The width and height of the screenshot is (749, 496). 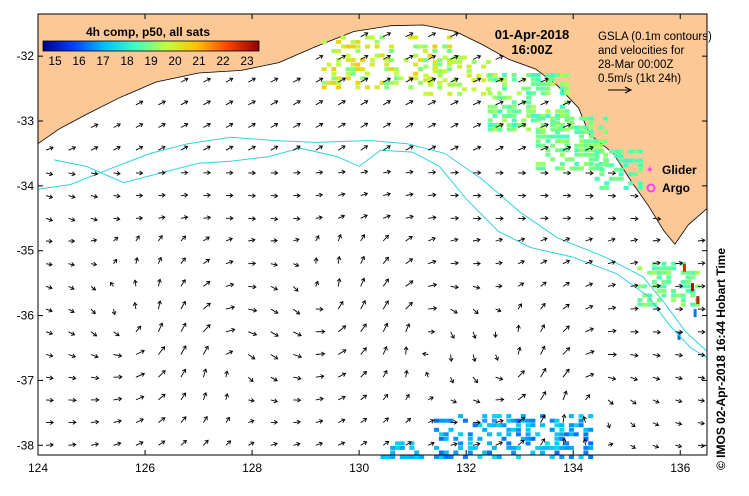 What do you see at coordinates (676, 188) in the screenshot?
I see `argo-label: Argo` at bounding box center [676, 188].